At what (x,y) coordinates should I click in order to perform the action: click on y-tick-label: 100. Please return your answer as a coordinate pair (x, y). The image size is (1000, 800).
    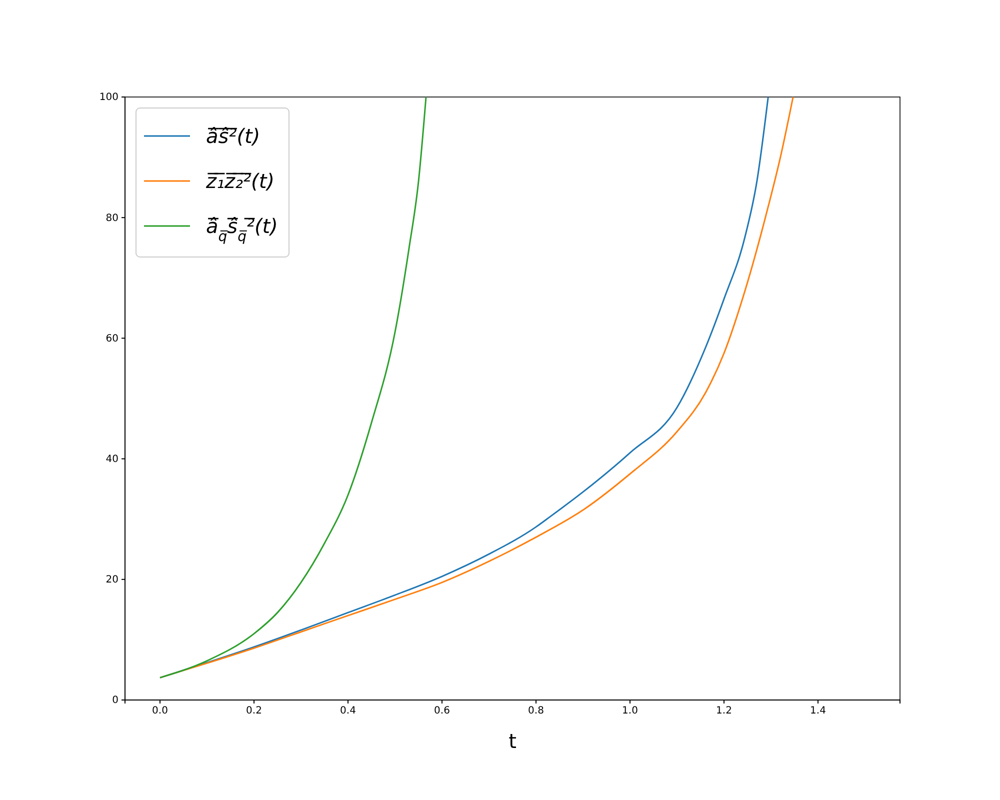
    Looking at the image, I should click on (108, 98).